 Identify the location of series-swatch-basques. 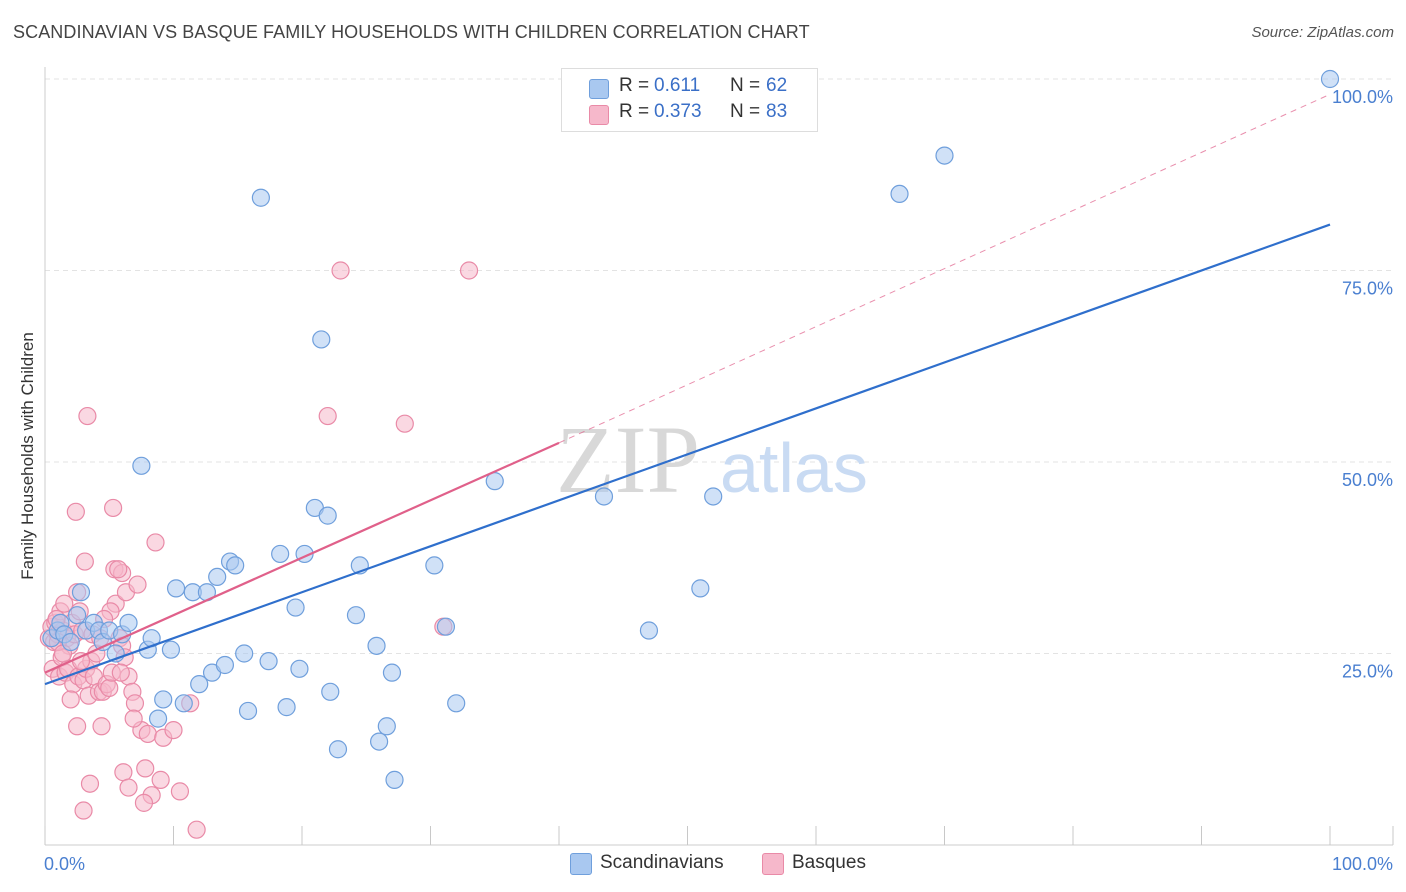
(773, 864).